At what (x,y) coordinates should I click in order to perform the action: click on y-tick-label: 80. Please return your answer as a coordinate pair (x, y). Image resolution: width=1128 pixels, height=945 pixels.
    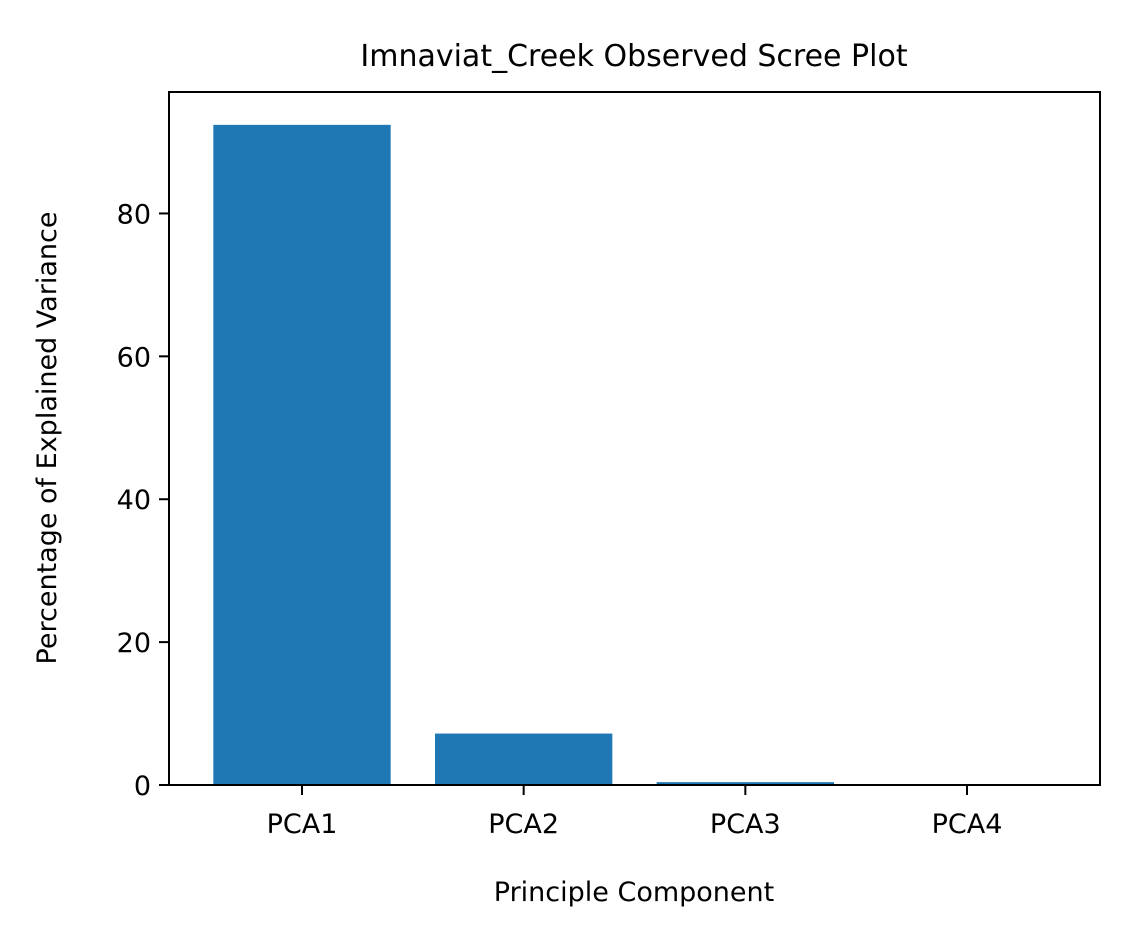
    Looking at the image, I should click on (134, 214).